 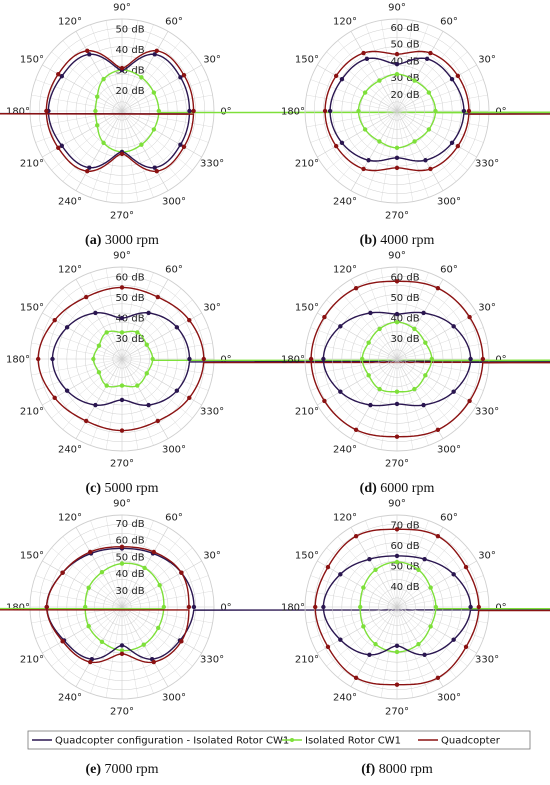 I want to click on angle-tick-label: 240°, so click(x=70, y=450).